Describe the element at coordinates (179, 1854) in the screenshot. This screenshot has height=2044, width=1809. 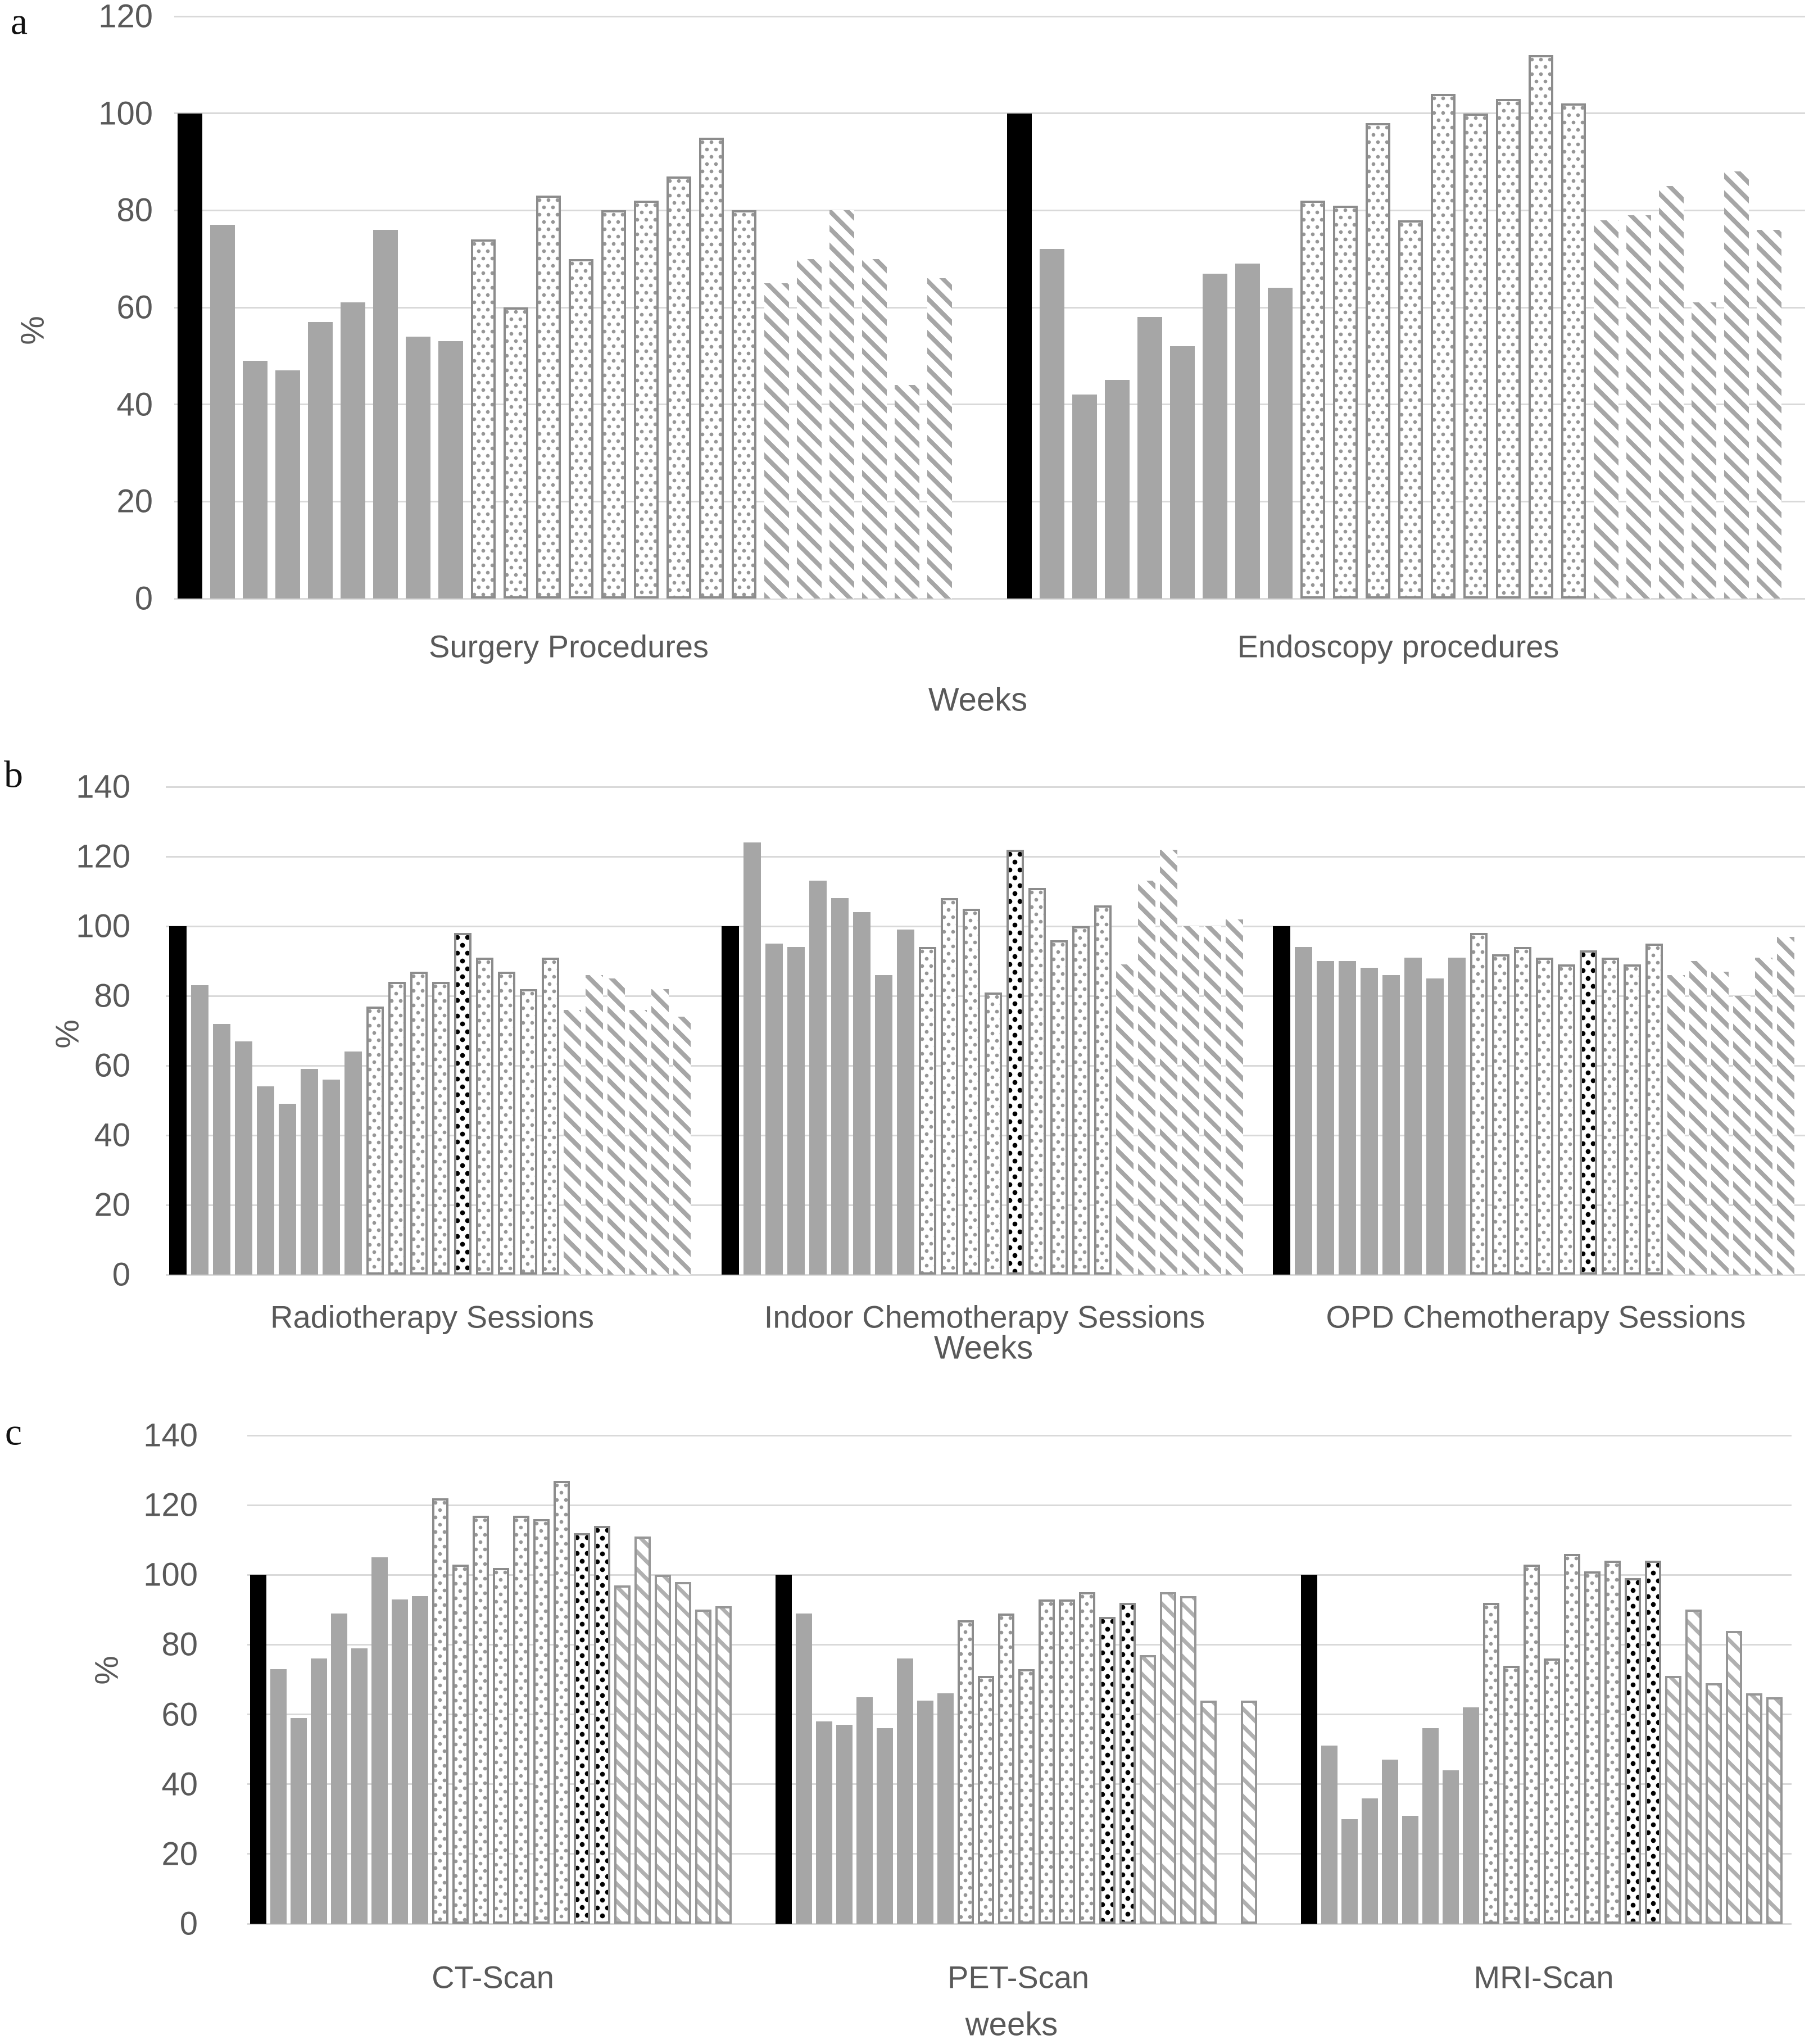
I see `y-tick-label-c-20: 20` at that location.